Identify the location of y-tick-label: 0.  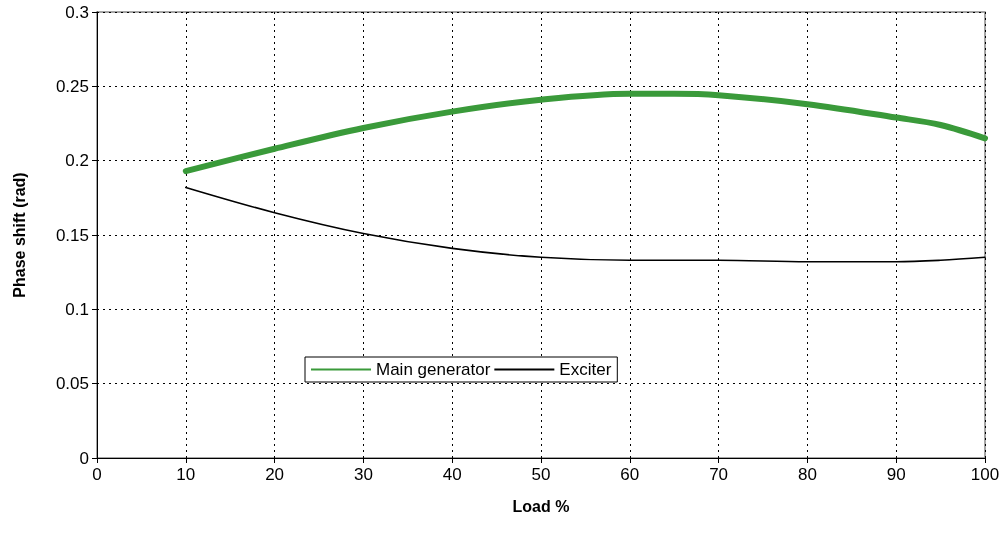
(84, 458).